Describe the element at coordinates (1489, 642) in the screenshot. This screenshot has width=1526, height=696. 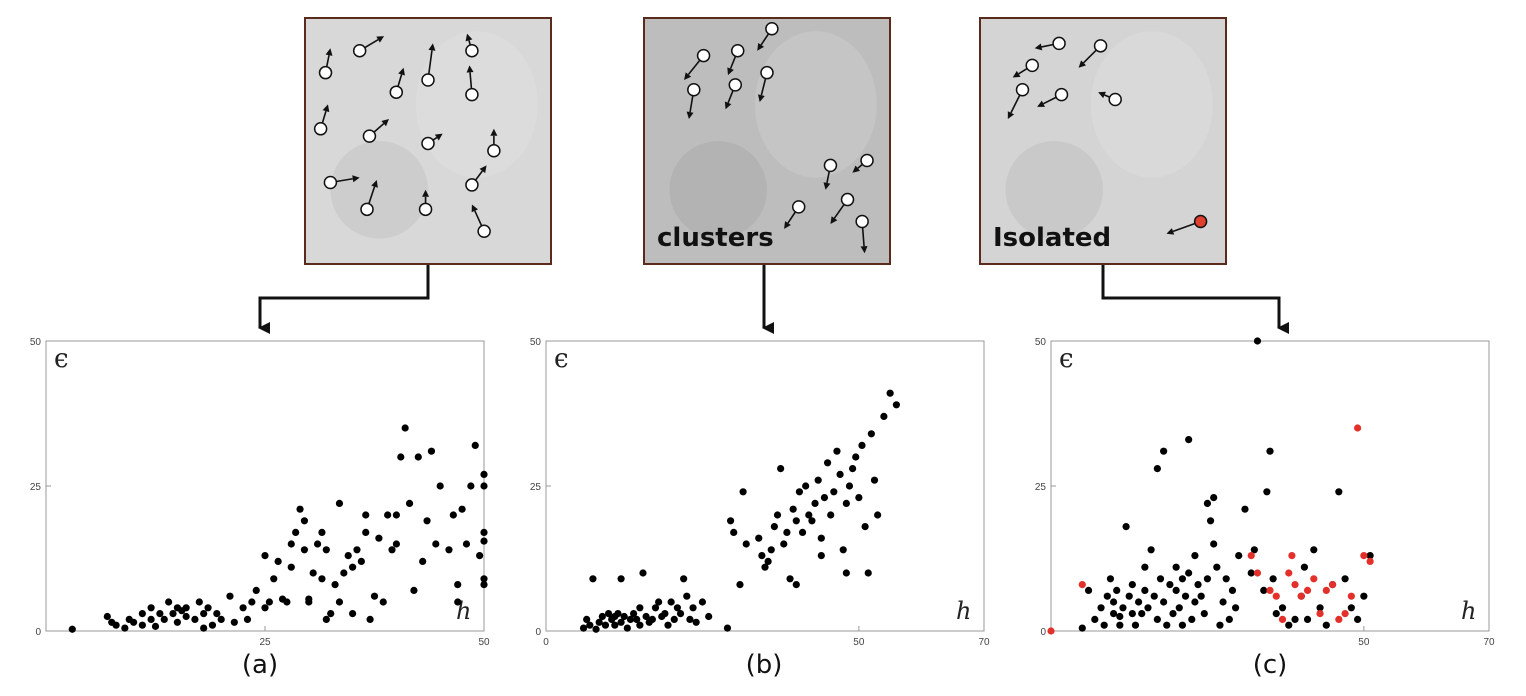
I see `x-tick-label: 70` at that location.